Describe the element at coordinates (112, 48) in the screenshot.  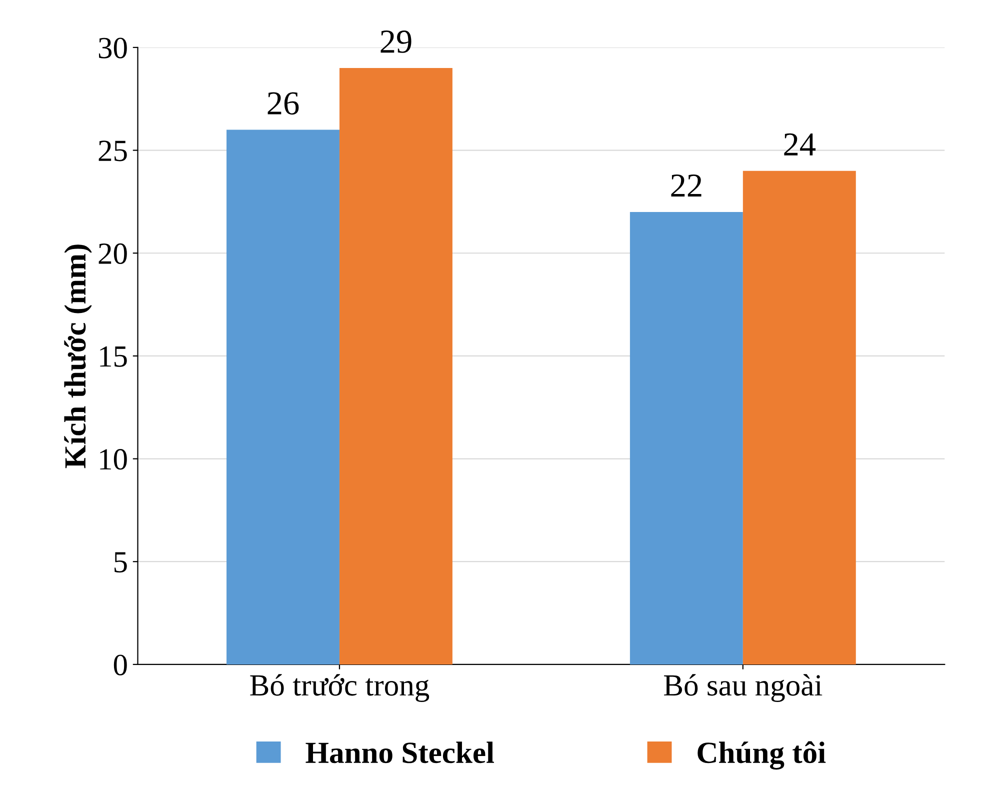
I see `y-tick-label: 30` at that location.